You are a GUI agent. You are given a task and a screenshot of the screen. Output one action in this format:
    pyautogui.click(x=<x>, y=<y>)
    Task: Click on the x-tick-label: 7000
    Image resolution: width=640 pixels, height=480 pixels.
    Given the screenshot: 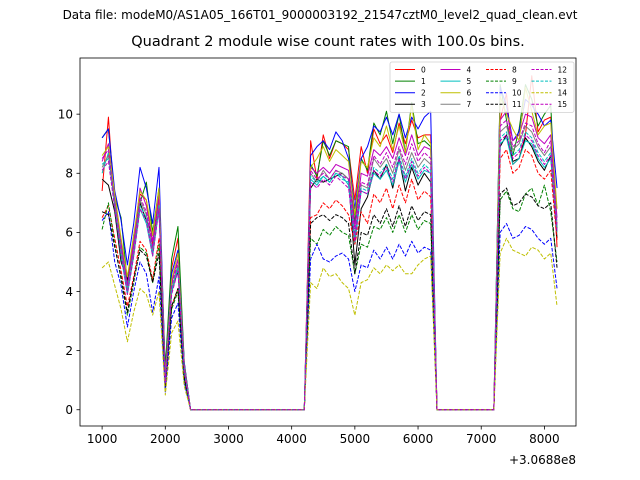 What is the action you would take?
    pyautogui.click(x=481, y=439)
    